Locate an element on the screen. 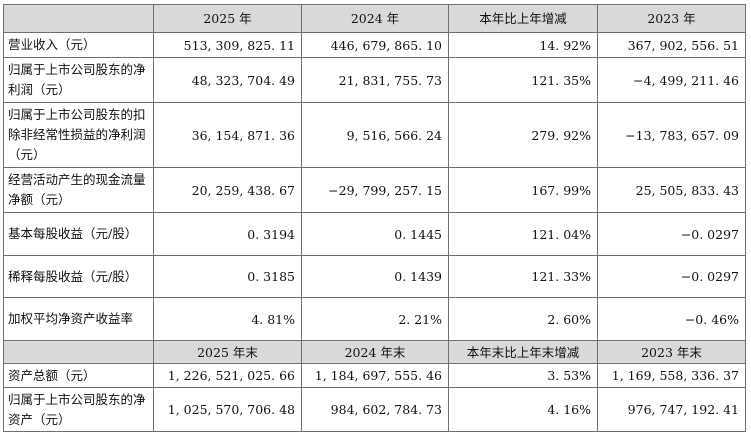  cell-2024: 984, 602, 784. 73 is located at coordinates (375, 409).